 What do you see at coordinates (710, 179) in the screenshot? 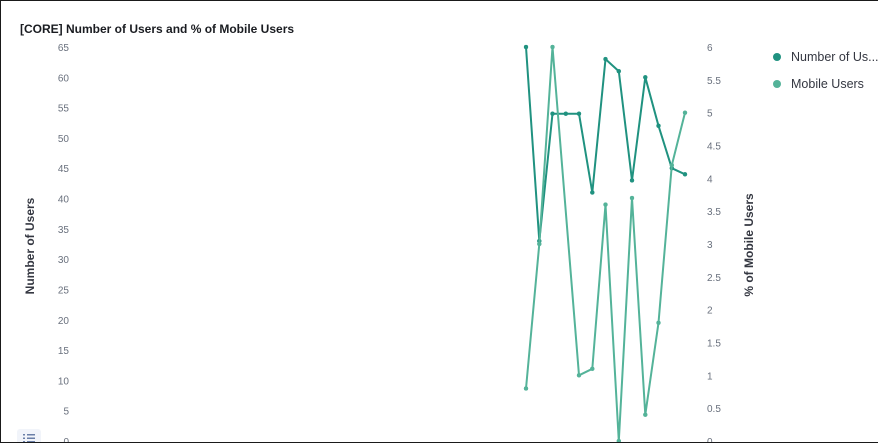
I see `right-tick-label: 4` at bounding box center [710, 179].